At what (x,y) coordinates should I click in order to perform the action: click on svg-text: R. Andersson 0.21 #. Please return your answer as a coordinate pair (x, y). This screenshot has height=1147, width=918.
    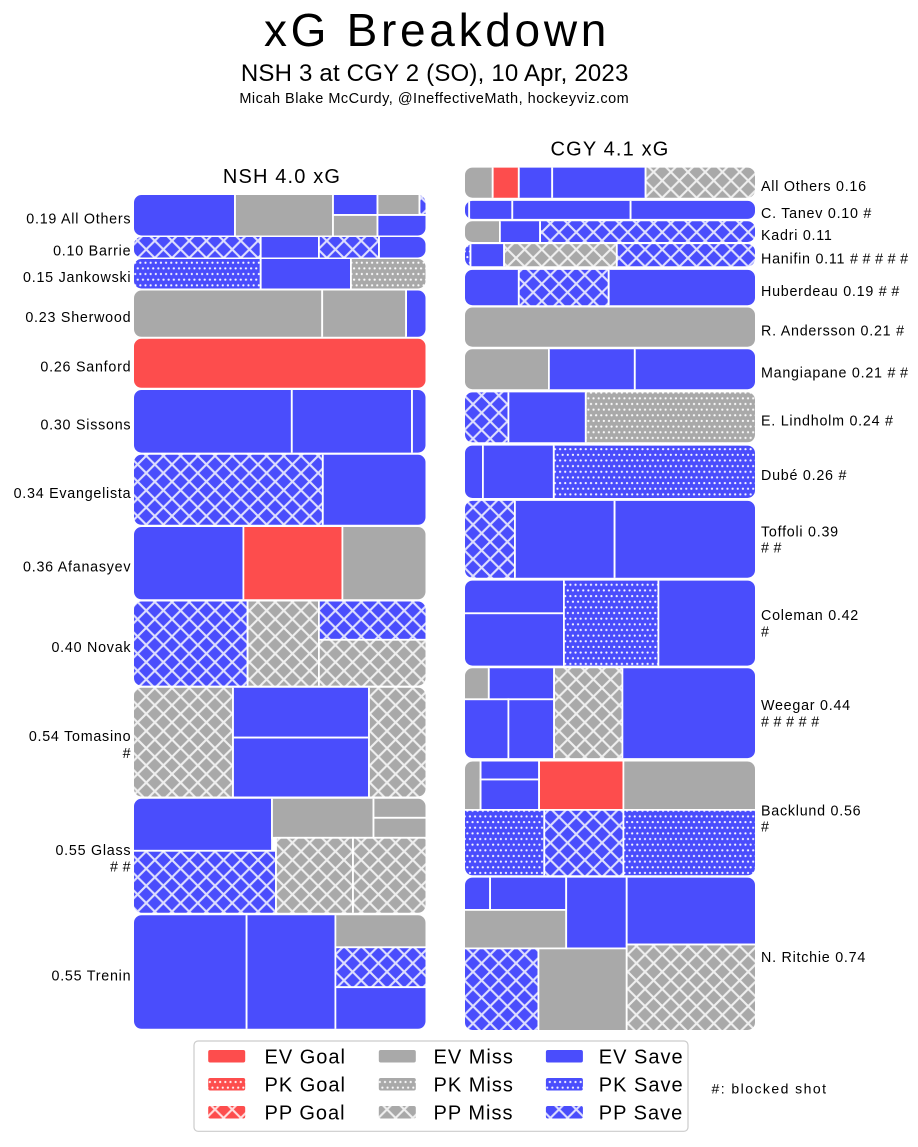
    Looking at the image, I should click on (833, 331).